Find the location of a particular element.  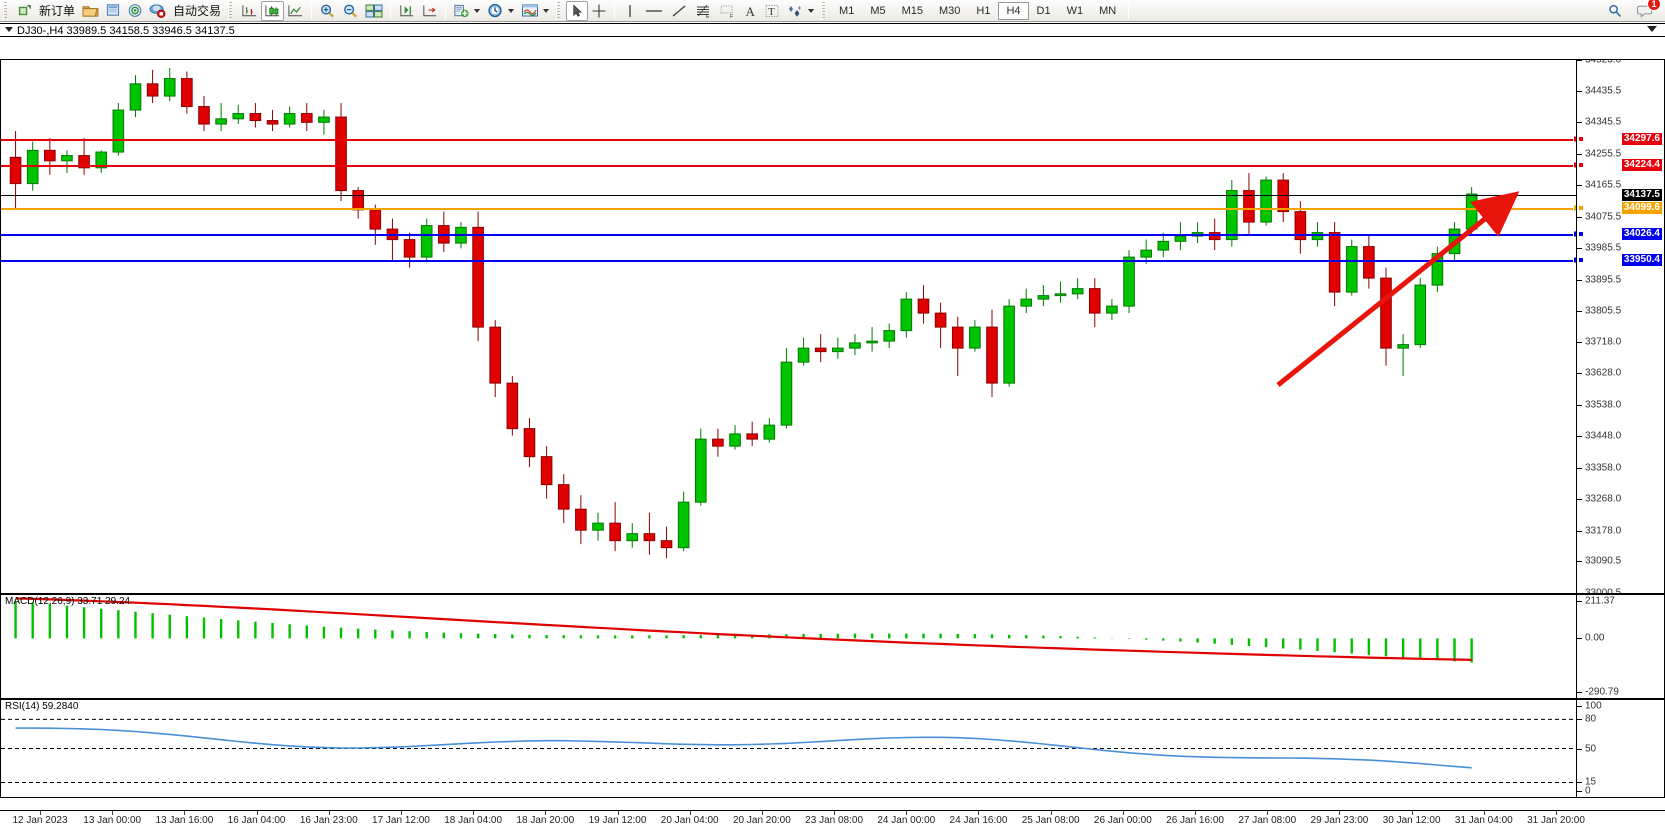

terminal-icon is located at coordinates (113, 11).